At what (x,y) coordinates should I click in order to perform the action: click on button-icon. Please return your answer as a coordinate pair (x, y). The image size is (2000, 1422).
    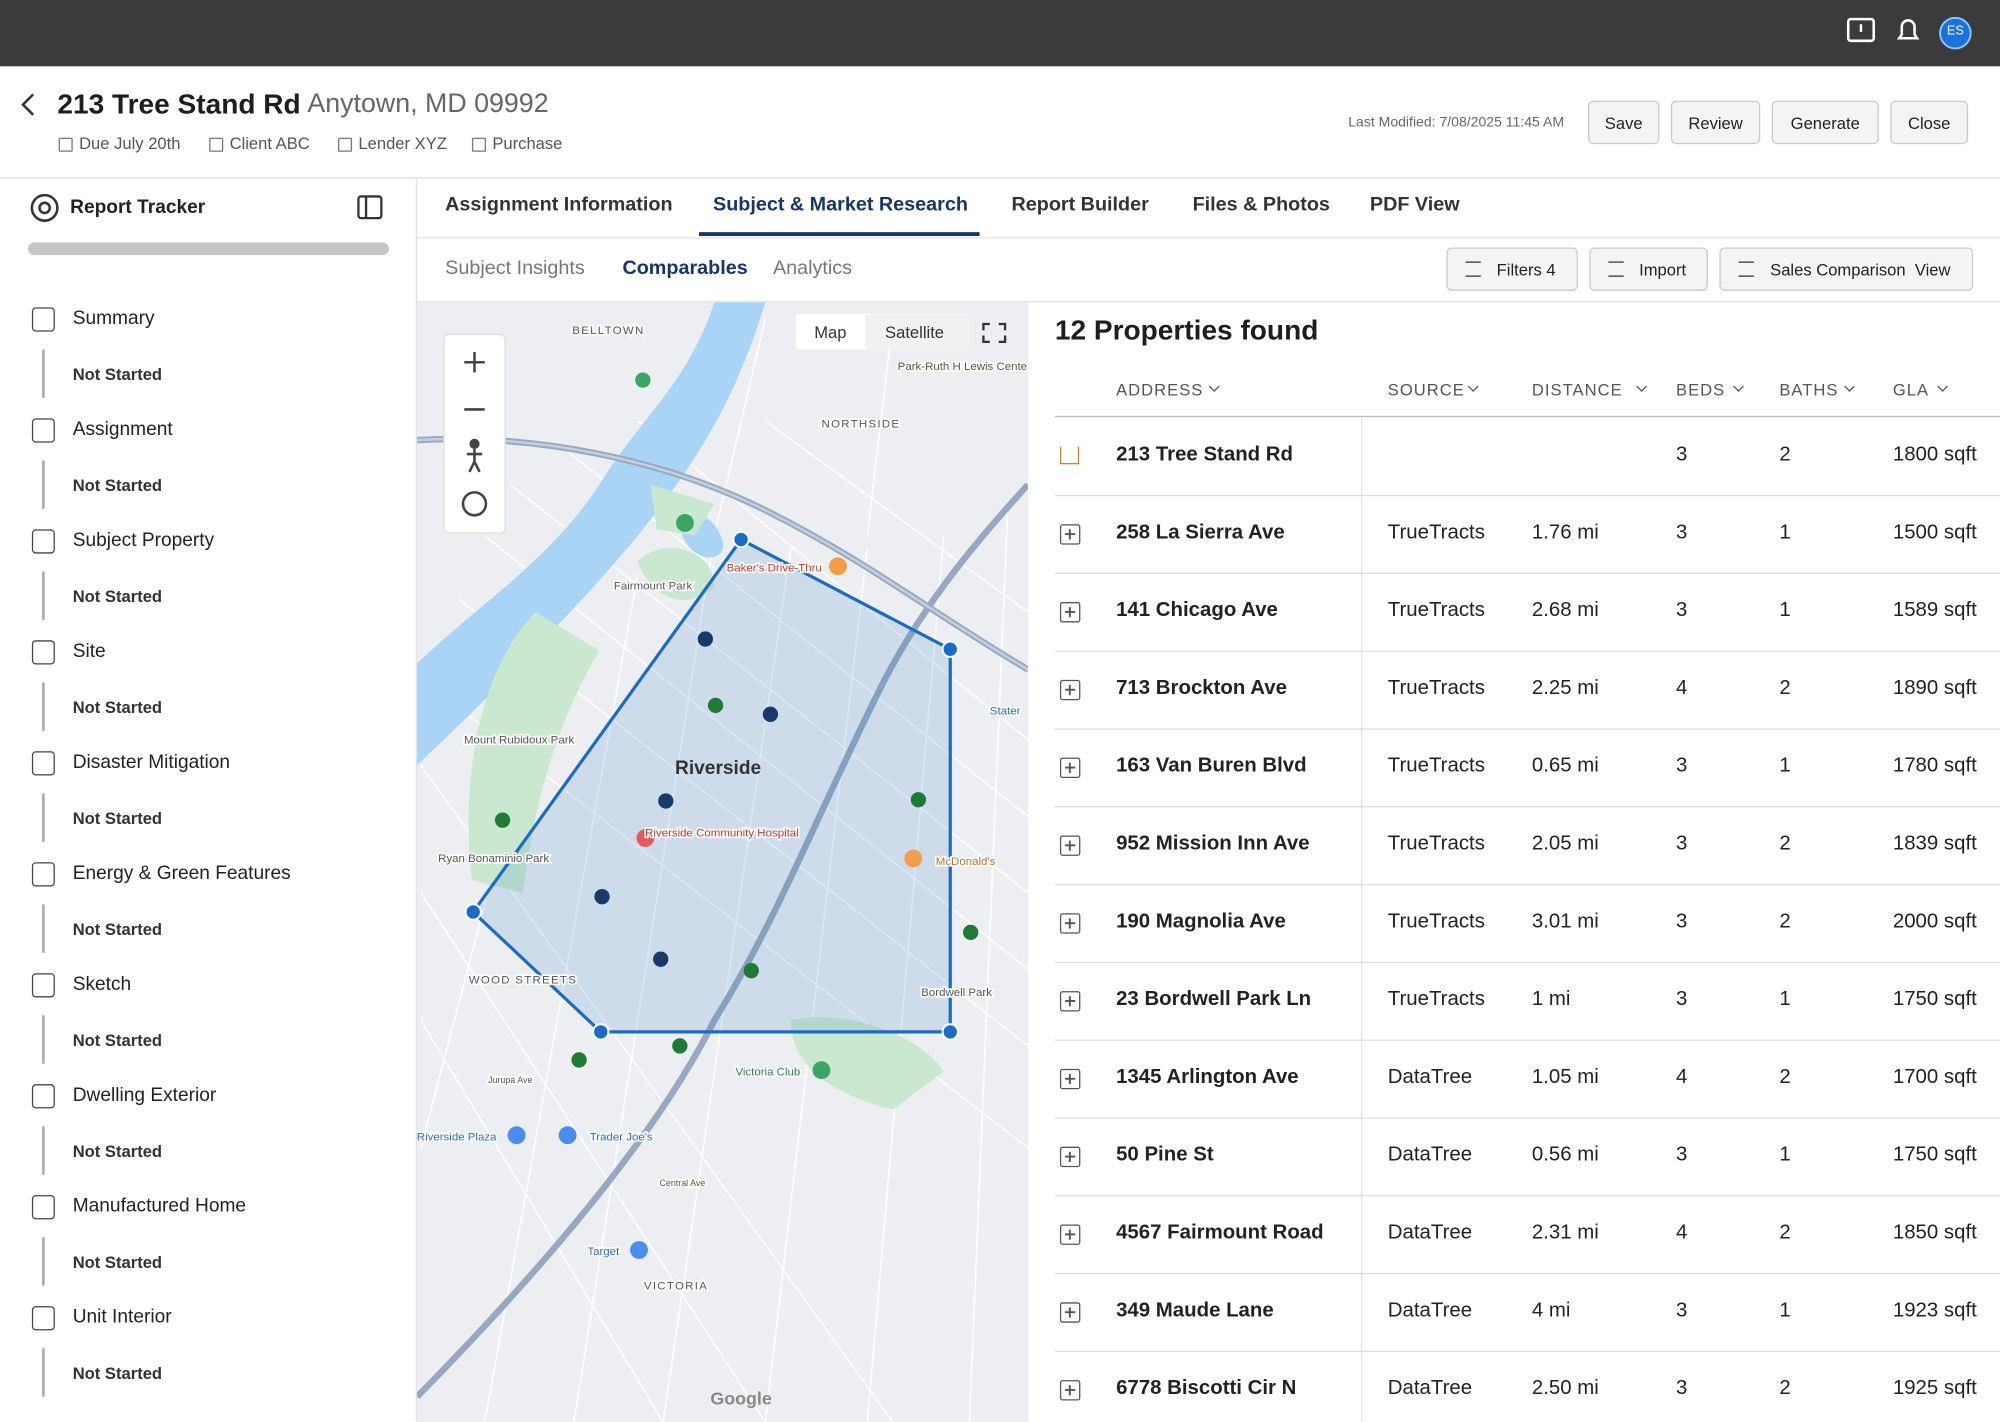
    Looking at the image, I should click on (1473, 268).